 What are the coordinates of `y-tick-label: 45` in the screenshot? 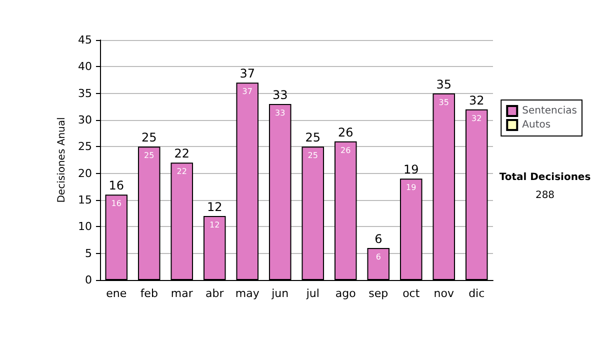 It's located at (85, 40).